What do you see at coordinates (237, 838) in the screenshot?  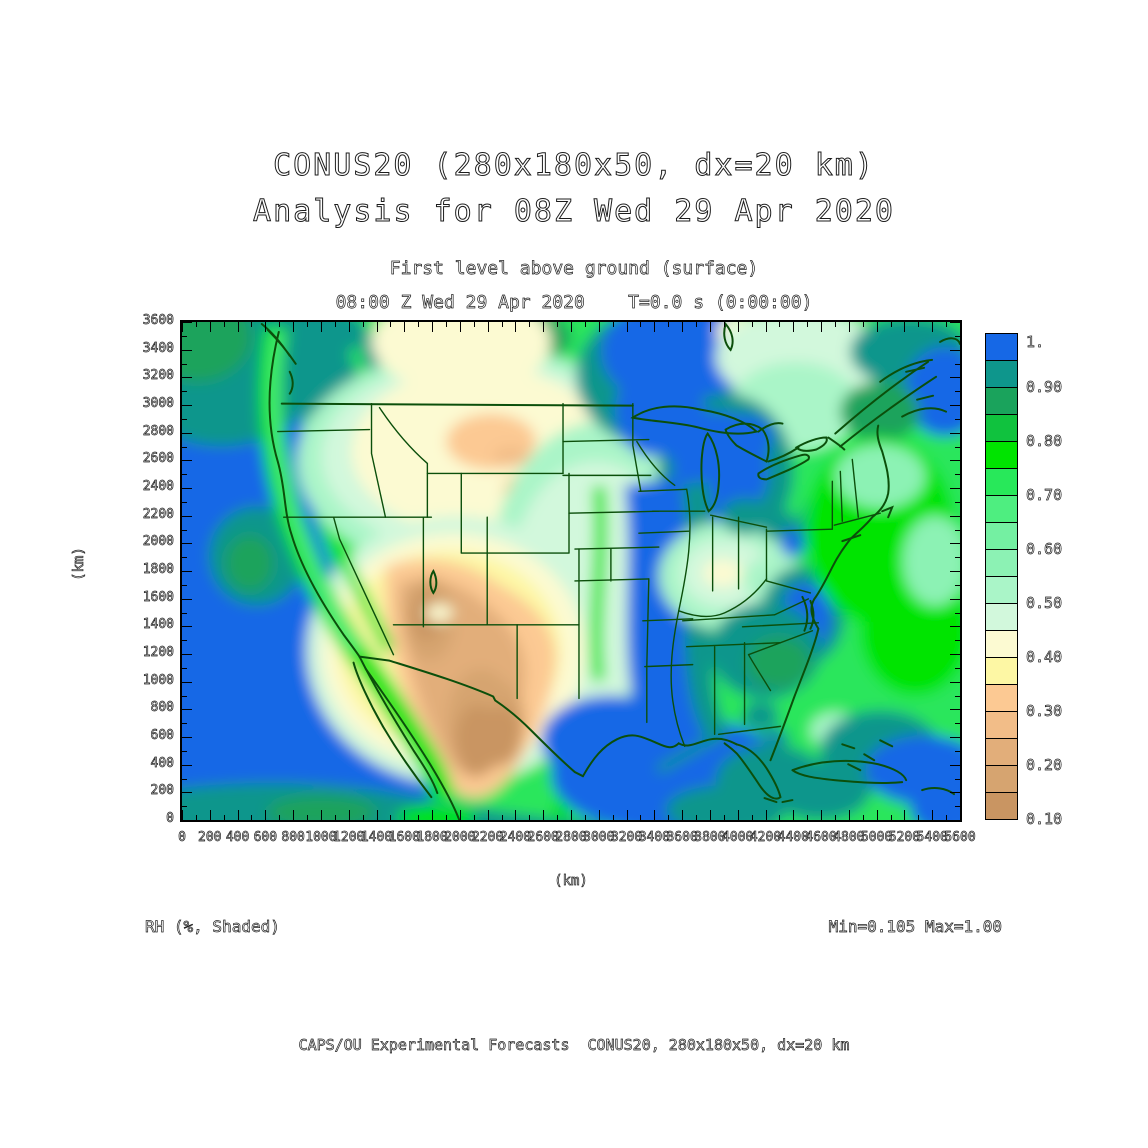 I see `x-tick-label: 400` at bounding box center [237, 838].